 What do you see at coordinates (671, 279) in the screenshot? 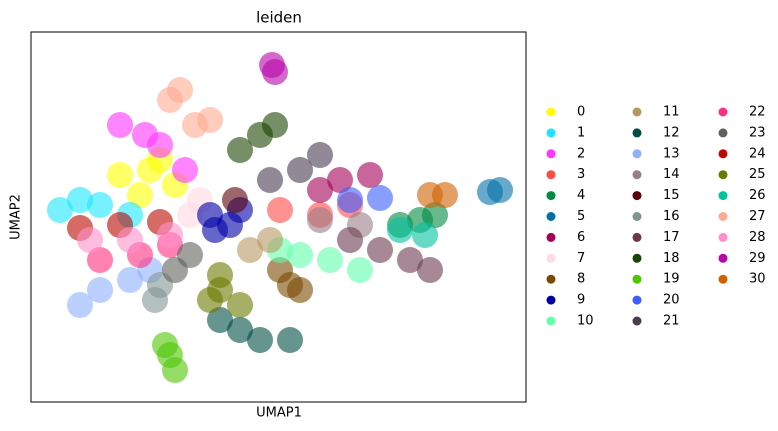
I see `legend-label: 19` at bounding box center [671, 279].